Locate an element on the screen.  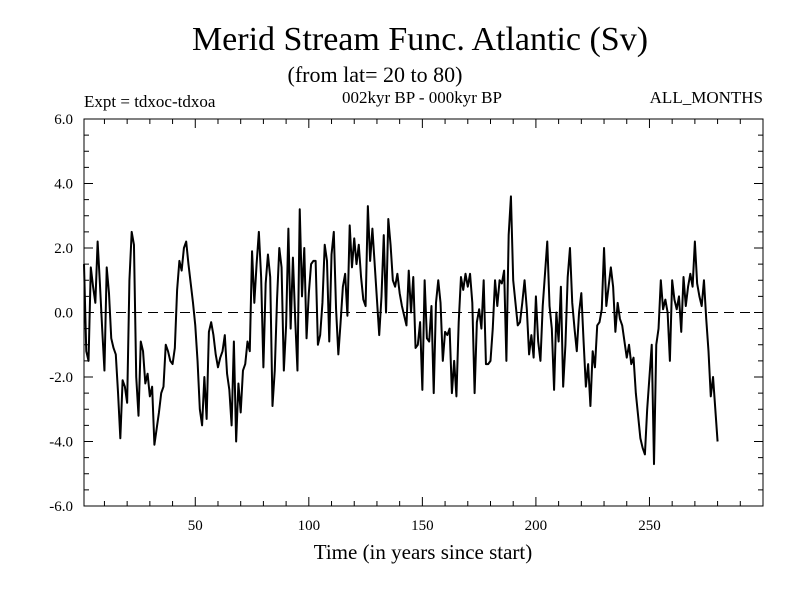
y-tick-label: -4.0 is located at coordinates (61, 443).